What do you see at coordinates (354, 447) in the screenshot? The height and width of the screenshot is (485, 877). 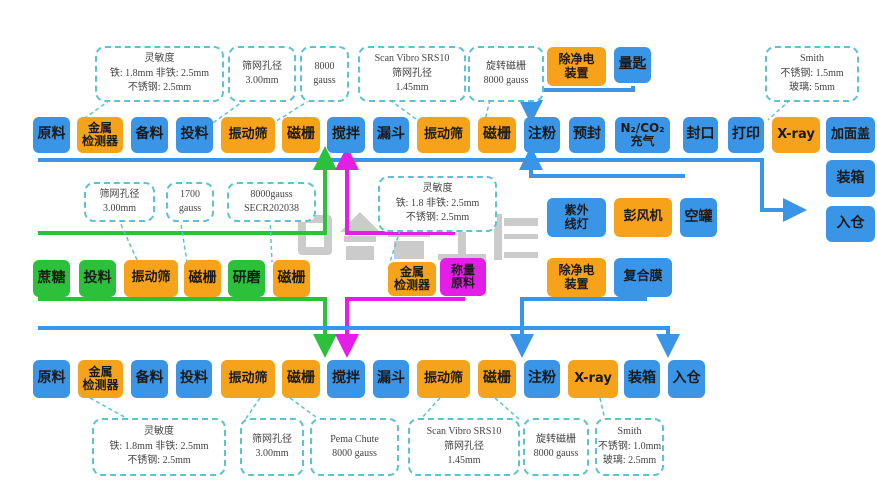 I see `spec-callout: Pema Chute 8000 gauss` at bounding box center [354, 447].